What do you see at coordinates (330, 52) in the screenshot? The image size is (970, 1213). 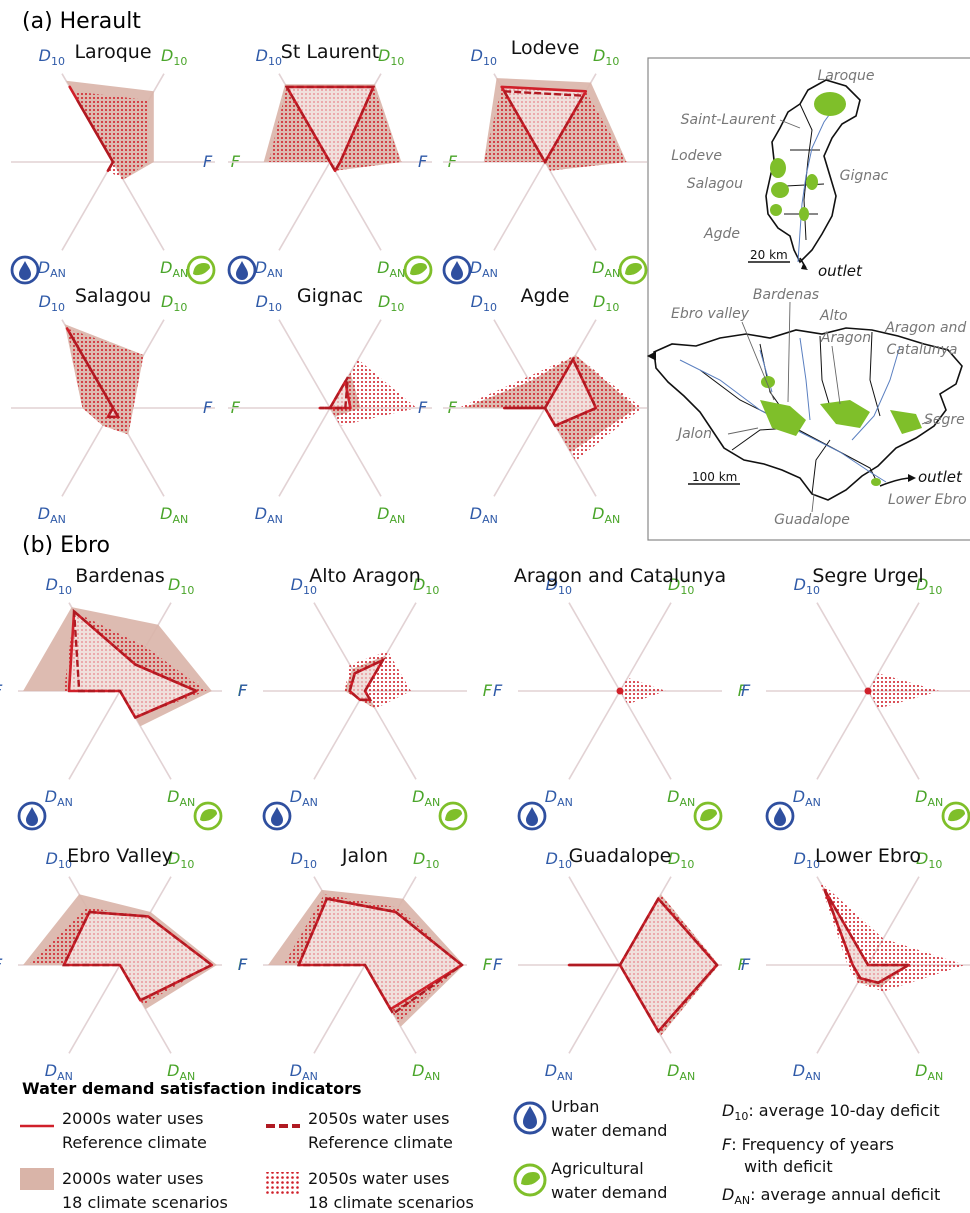 I see `panel-title: St Laurent` at bounding box center [330, 52].